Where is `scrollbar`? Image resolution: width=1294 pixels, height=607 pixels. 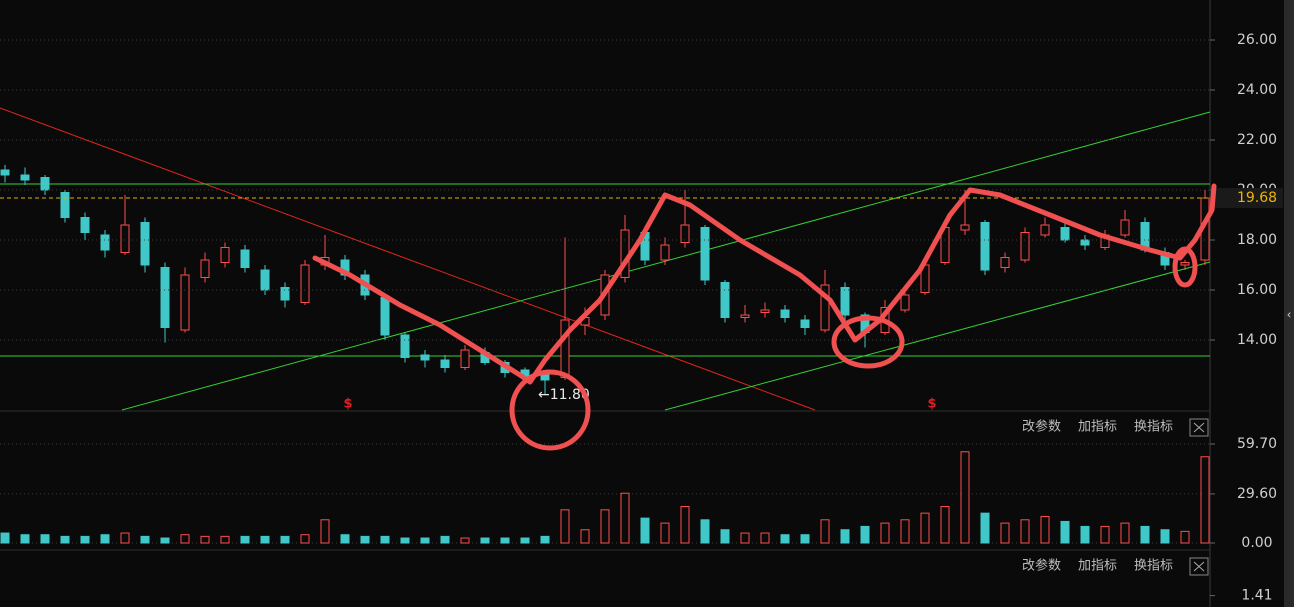
scrollbar is located at coordinates (1289, 303).